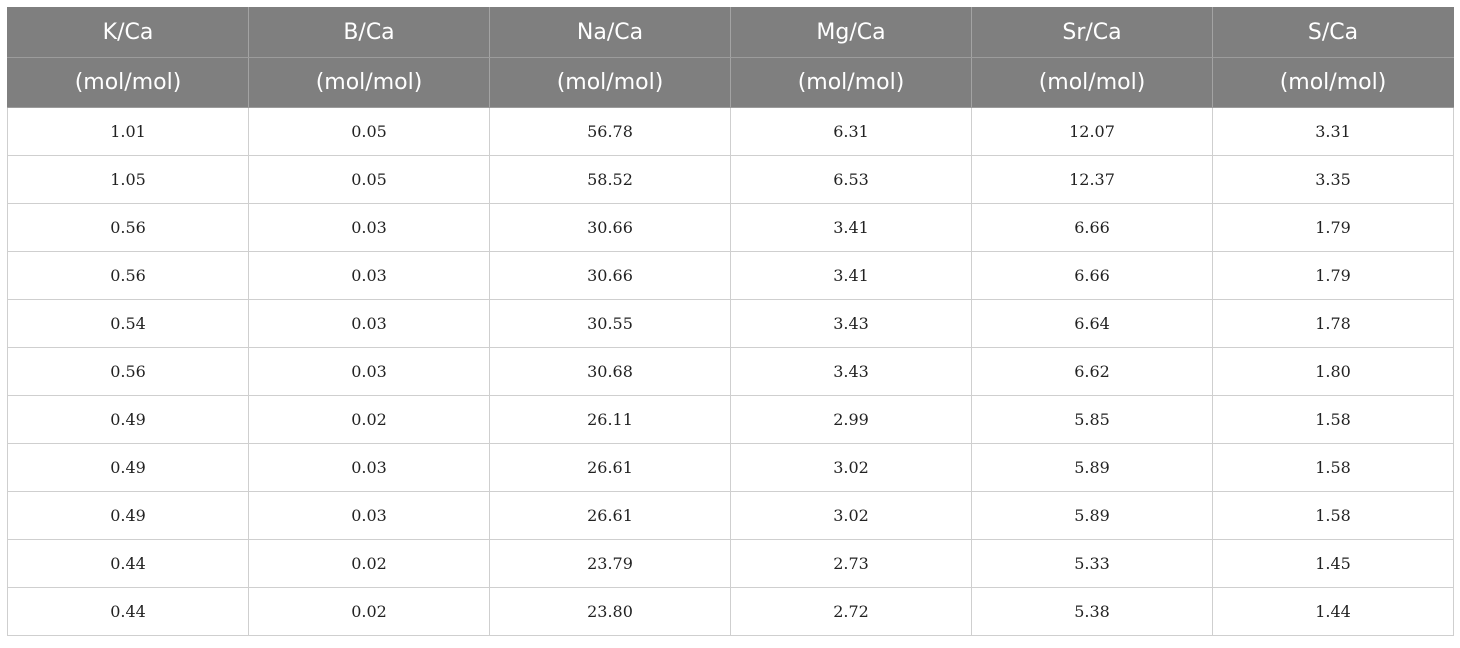  Describe the element at coordinates (1092, 419) in the screenshot. I see `table-cell: 5.85` at that location.